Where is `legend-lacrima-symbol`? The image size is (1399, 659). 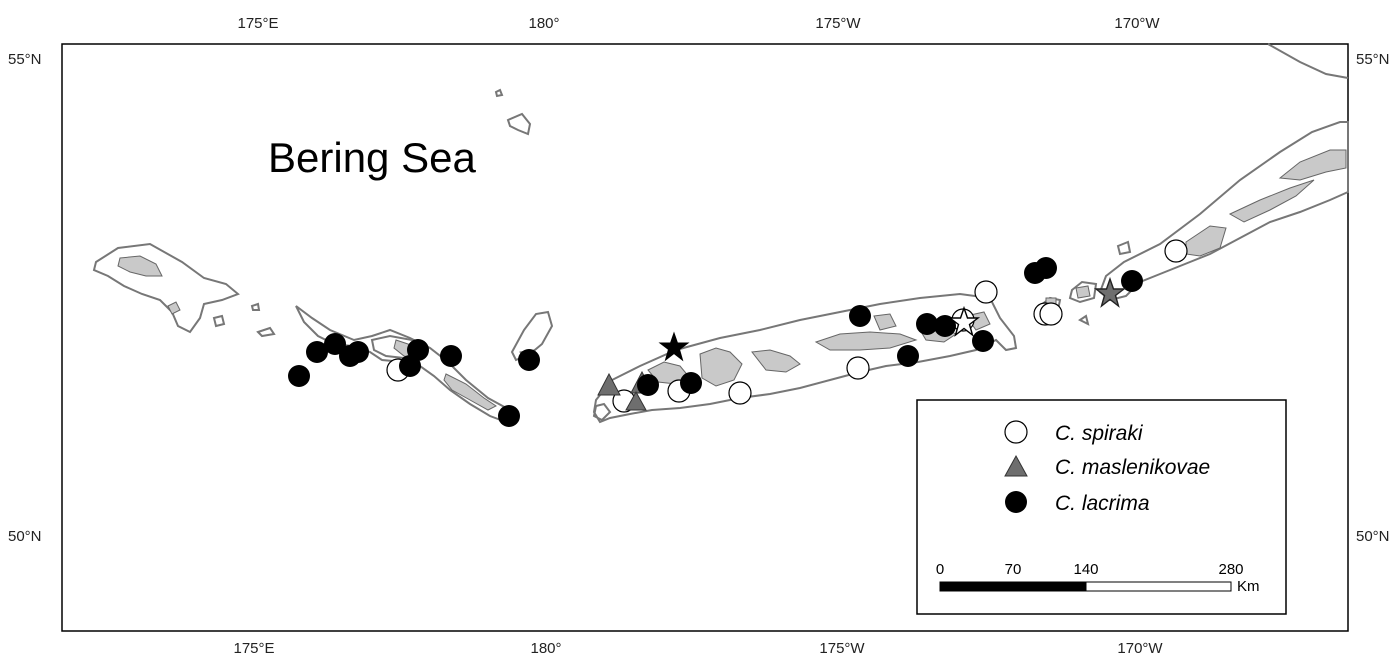 legend-lacrima-symbol is located at coordinates (1016, 502).